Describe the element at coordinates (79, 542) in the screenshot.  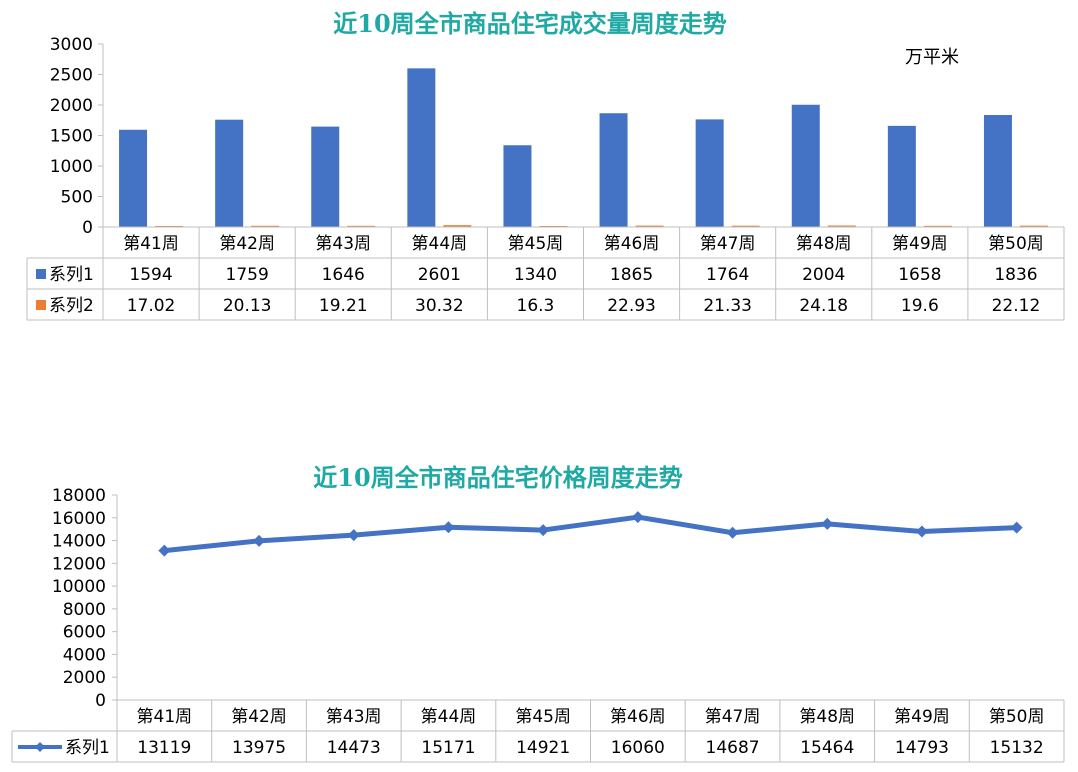
I see `chart2-y-tick-label: 14000` at that location.